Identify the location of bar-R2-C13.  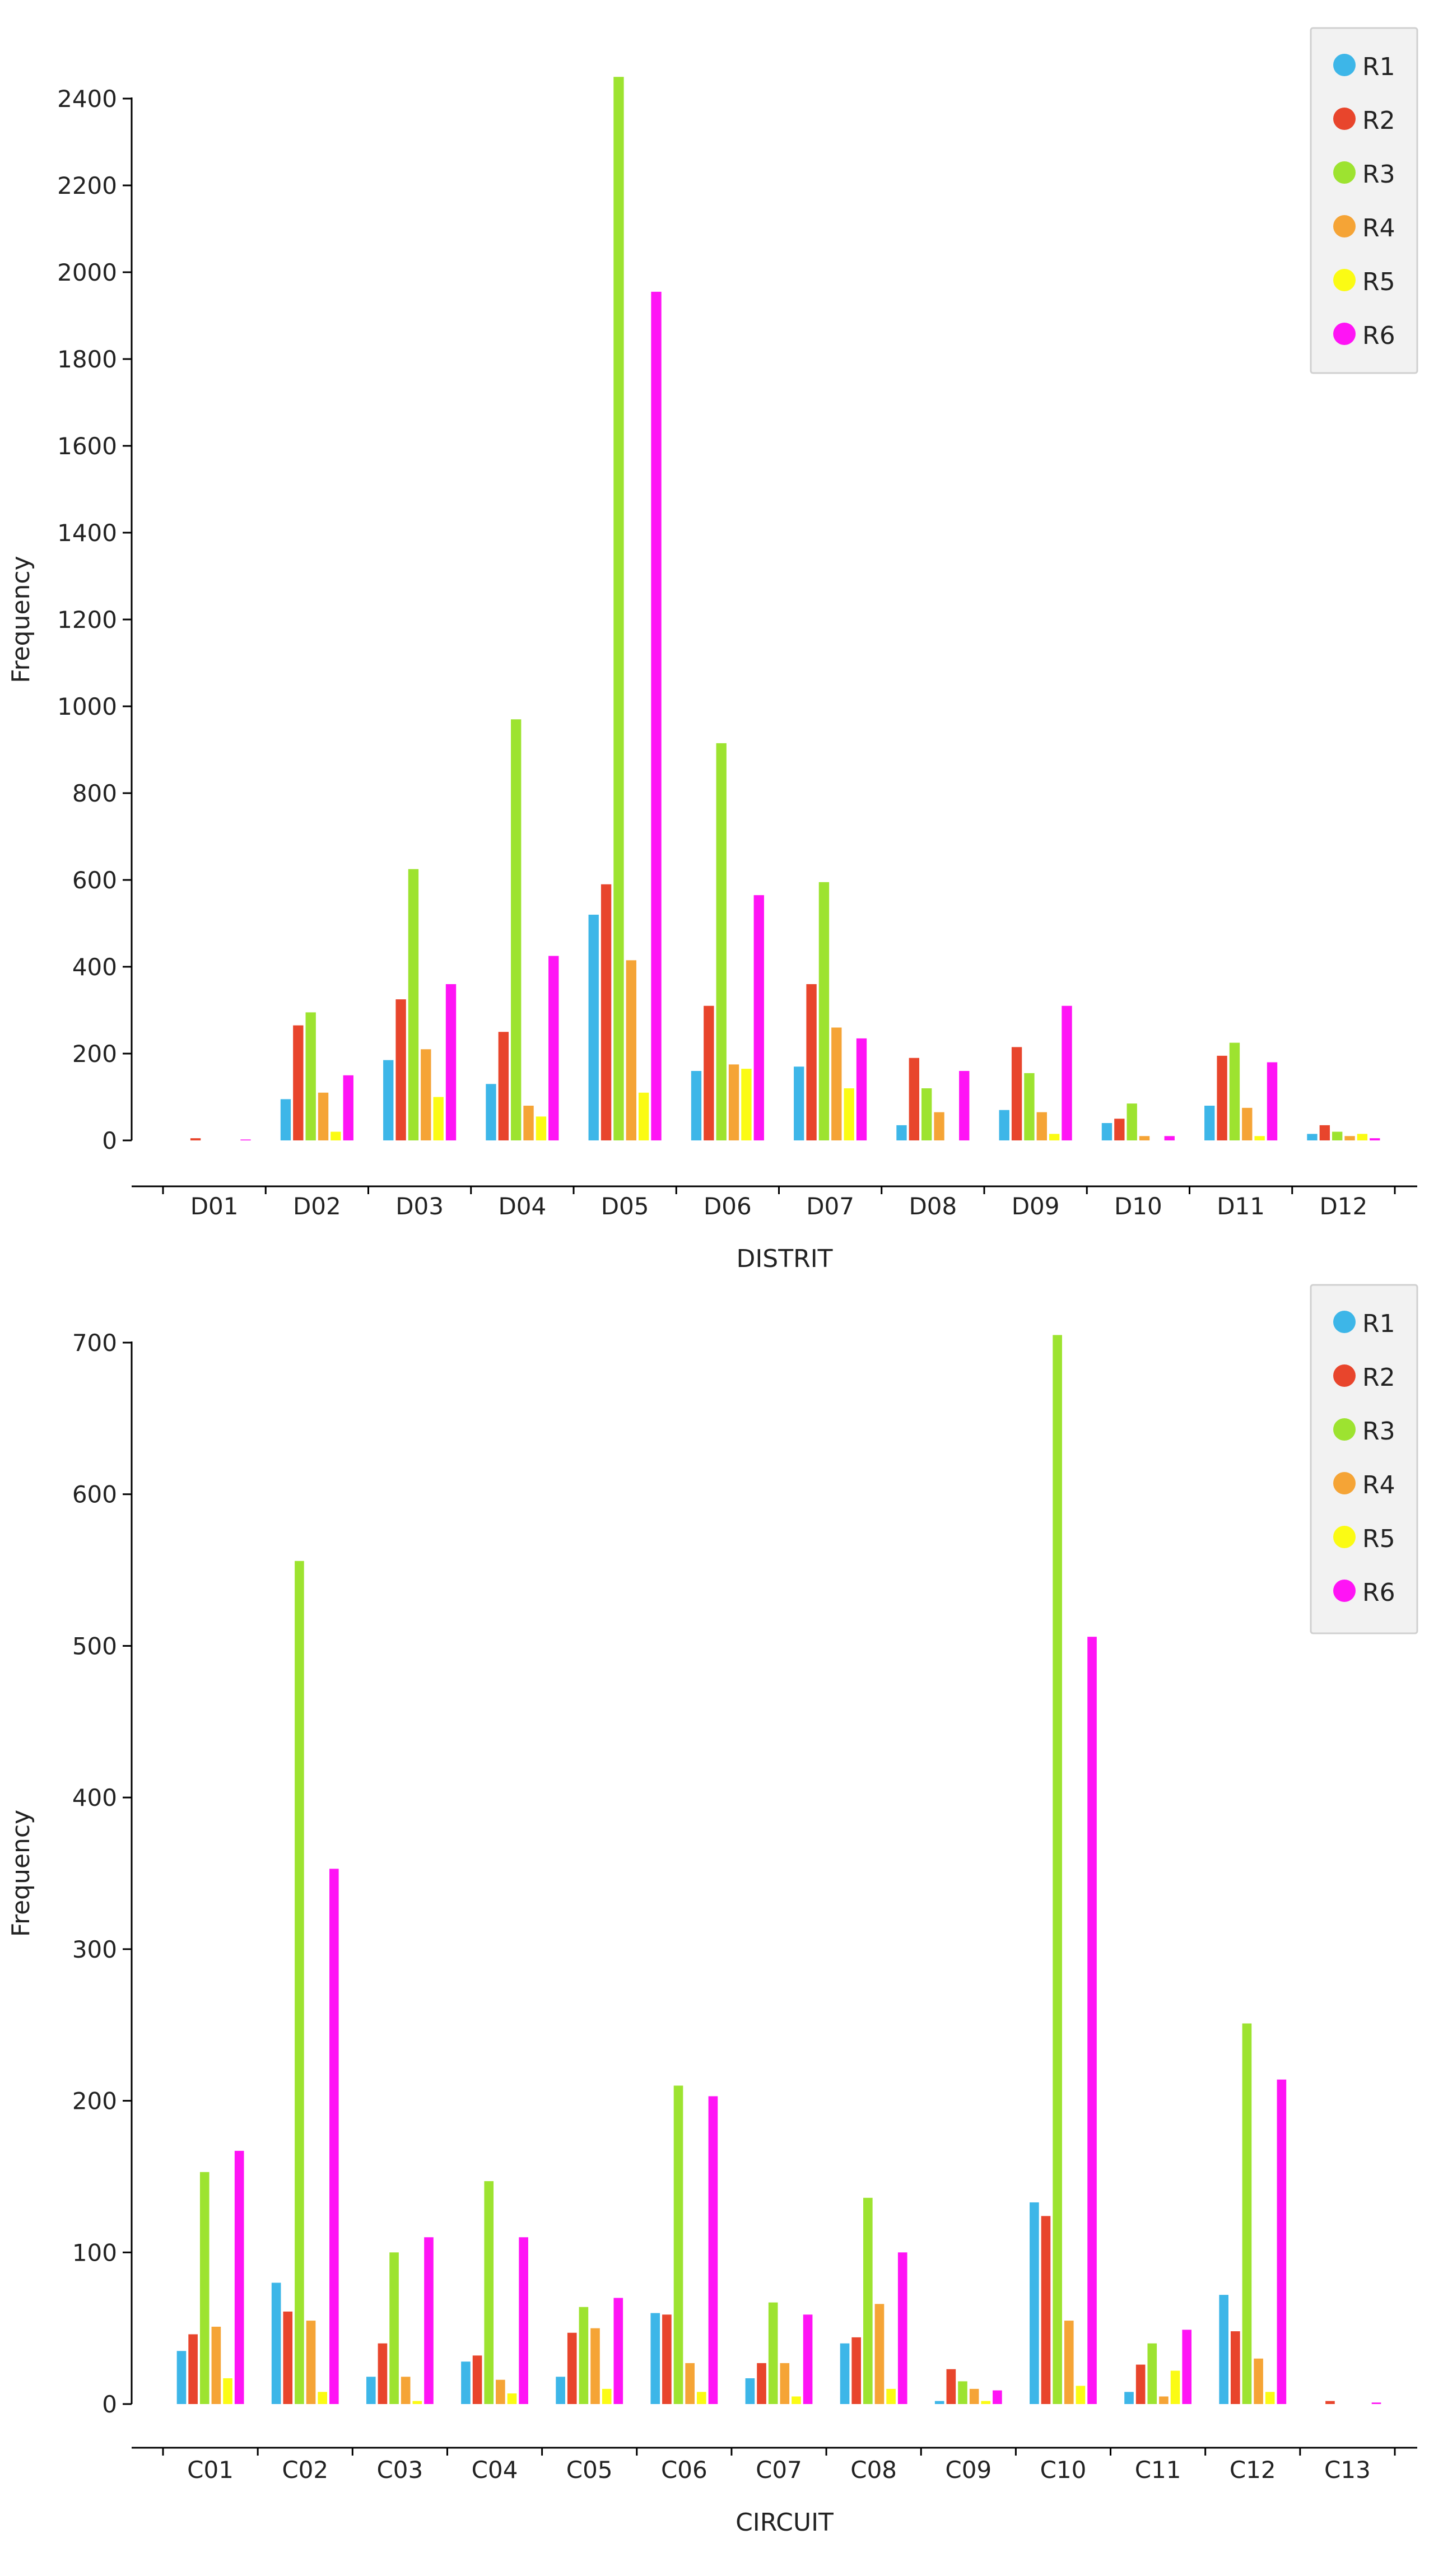
(1330, 2402).